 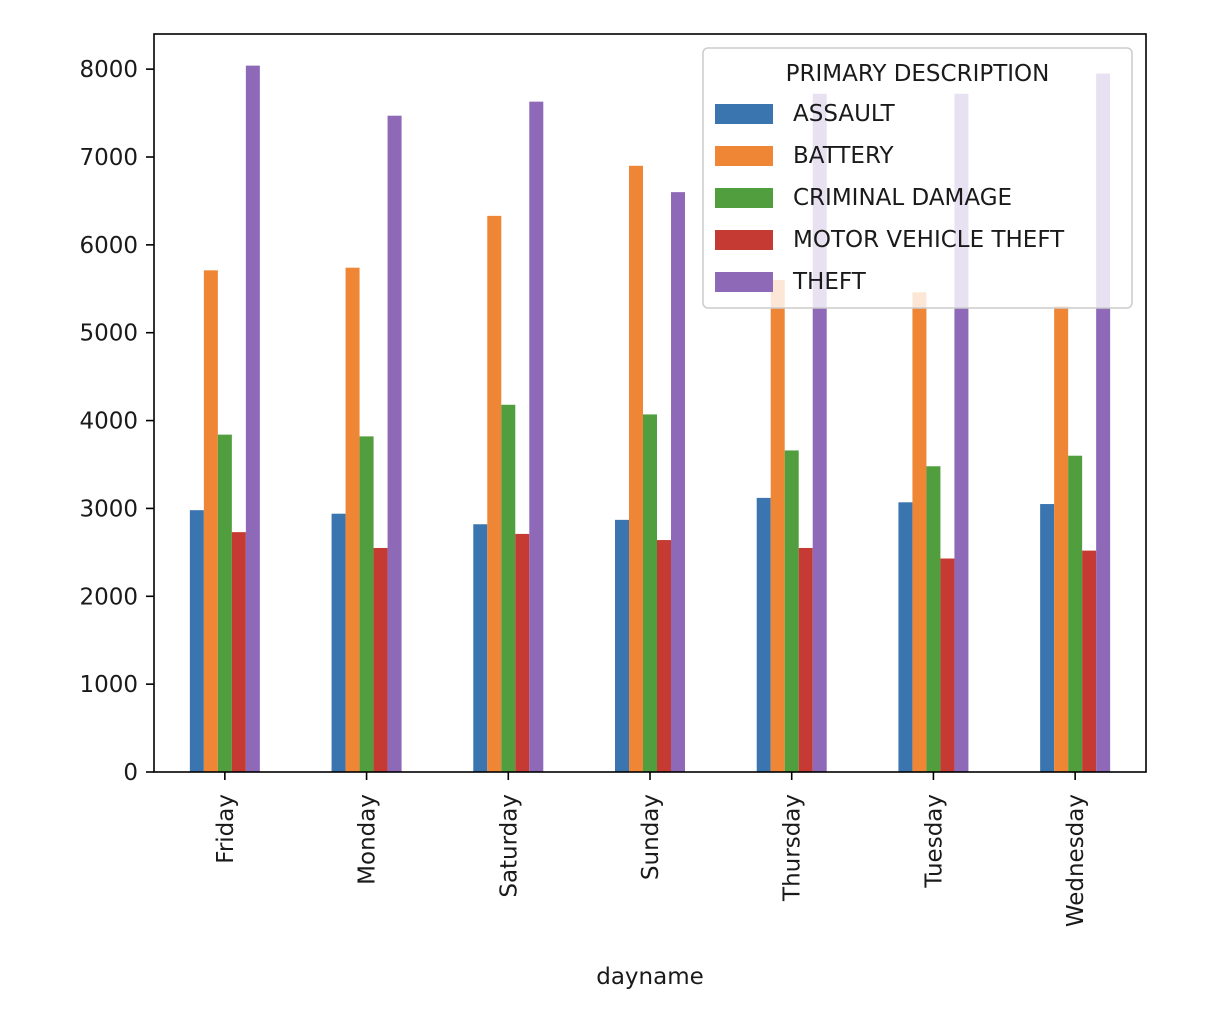 What do you see at coordinates (777, 526) in the screenshot?
I see `bar-battery-thursday` at bounding box center [777, 526].